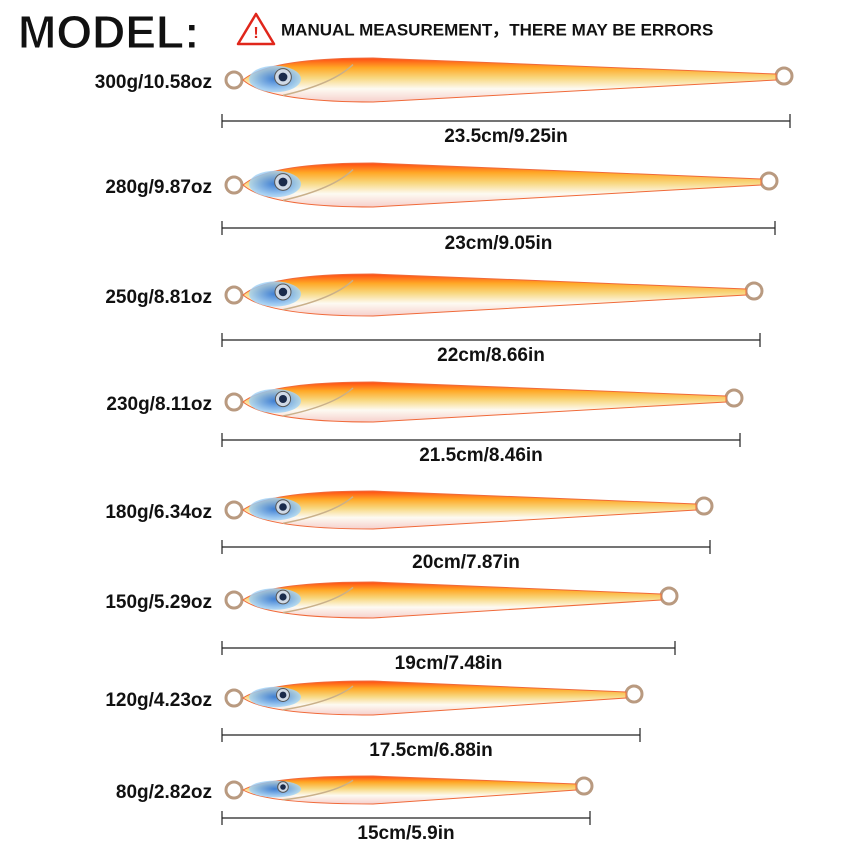 The width and height of the screenshot is (850, 850). Describe the element at coordinates (431, 750) in the screenshot. I see `length-label: 17.5cm/6.88in` at that location.